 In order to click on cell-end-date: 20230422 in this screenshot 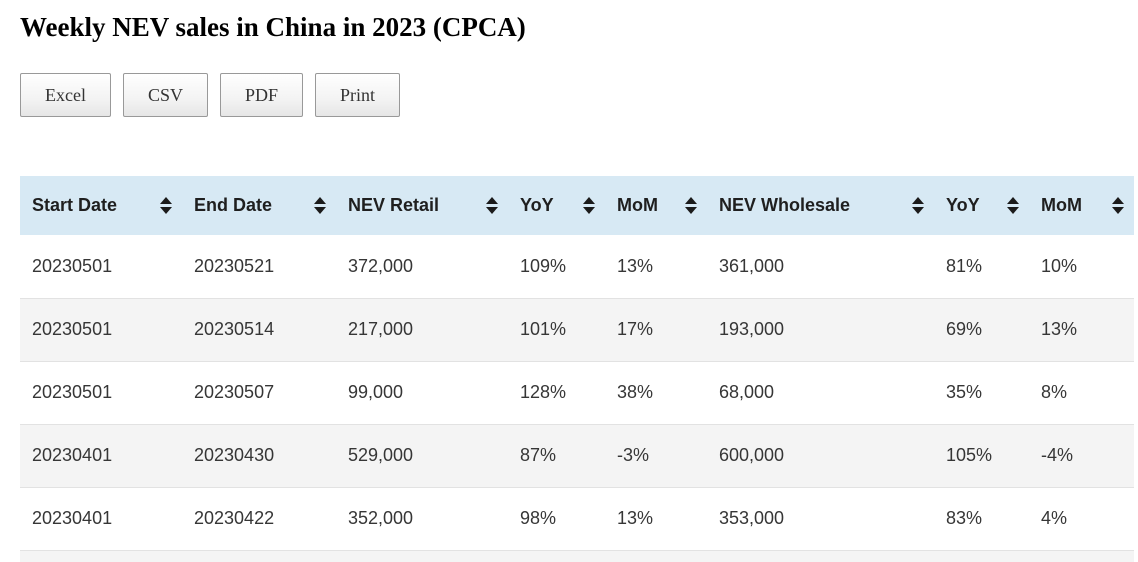, I will do `click(234, 518)`.